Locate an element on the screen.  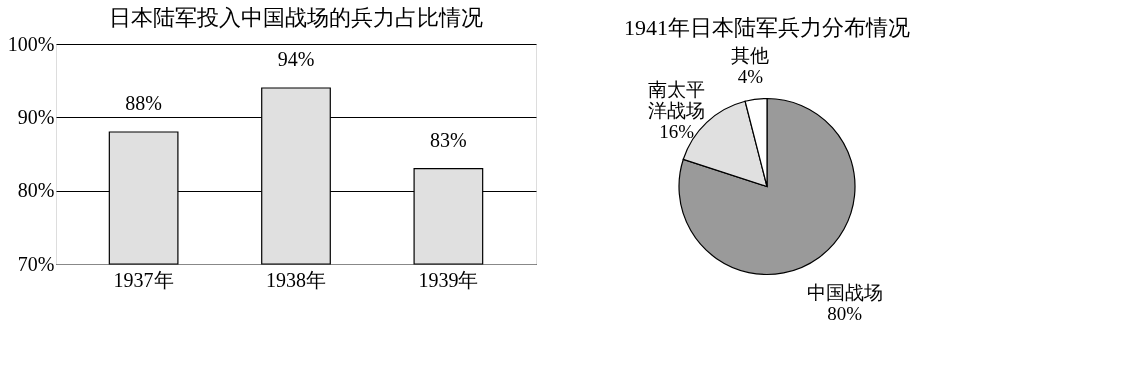
y-tick-label: 80% is located at coordinates (36, 190).